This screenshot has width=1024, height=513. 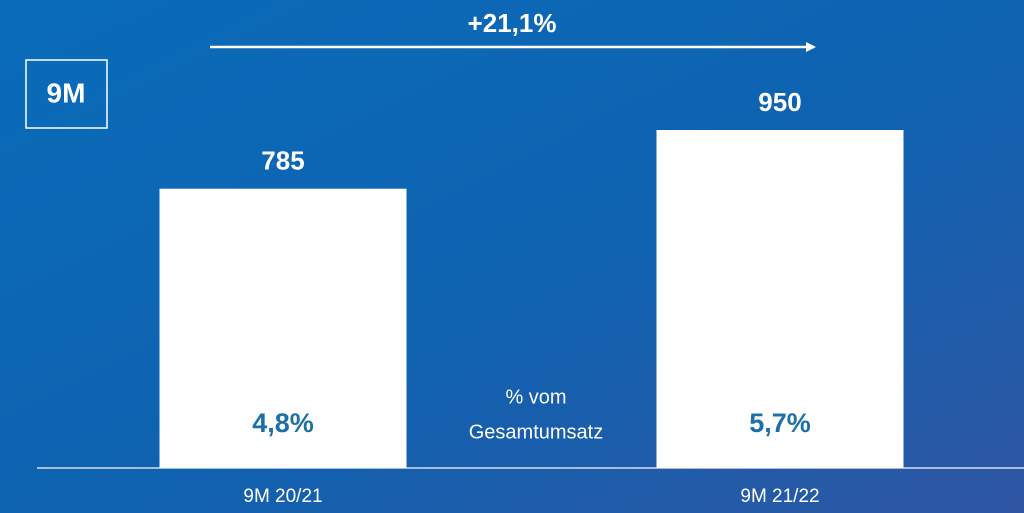 I want to click on share-label: 4,8%, so click(x=283, y=423).